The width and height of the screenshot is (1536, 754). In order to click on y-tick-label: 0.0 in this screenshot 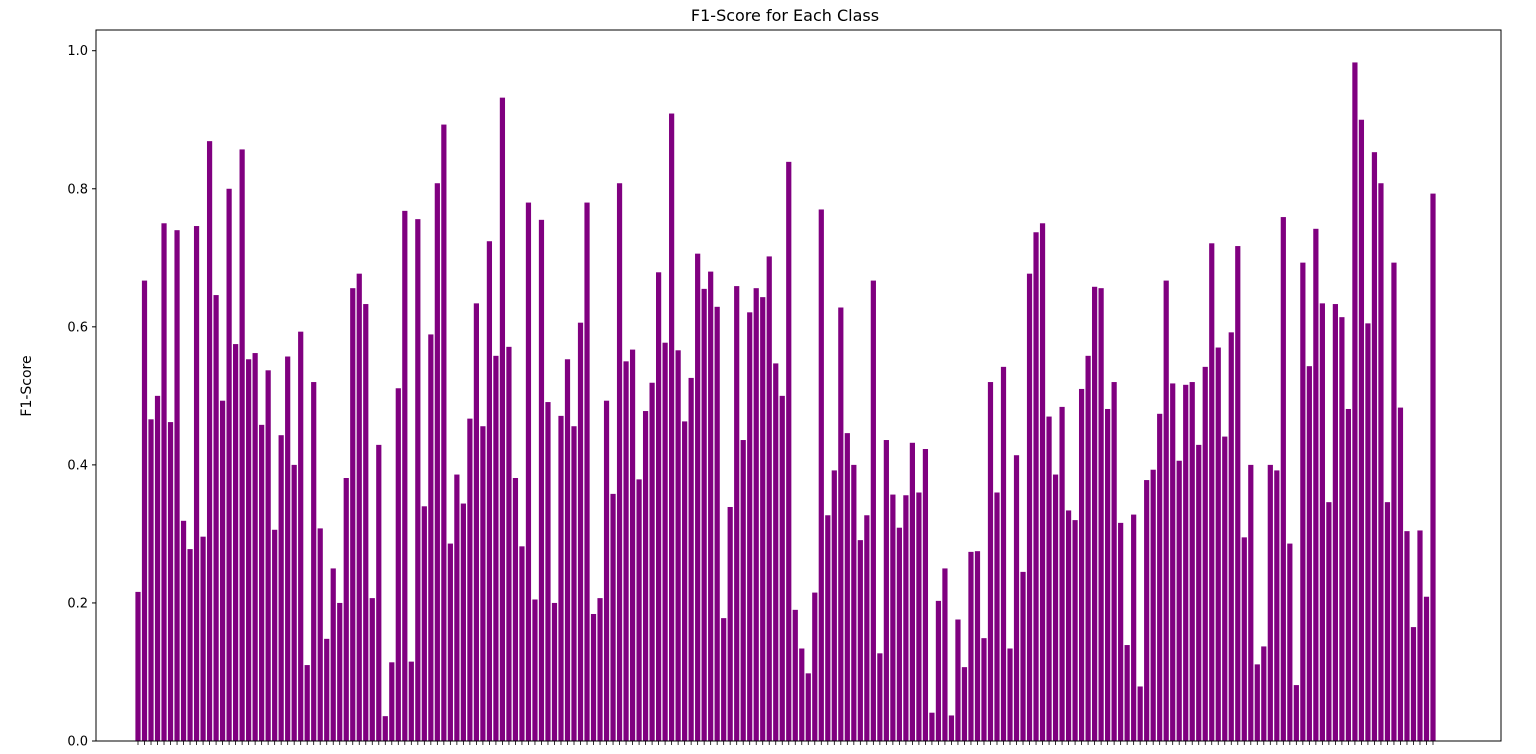, I will do `click(77, 742)`.